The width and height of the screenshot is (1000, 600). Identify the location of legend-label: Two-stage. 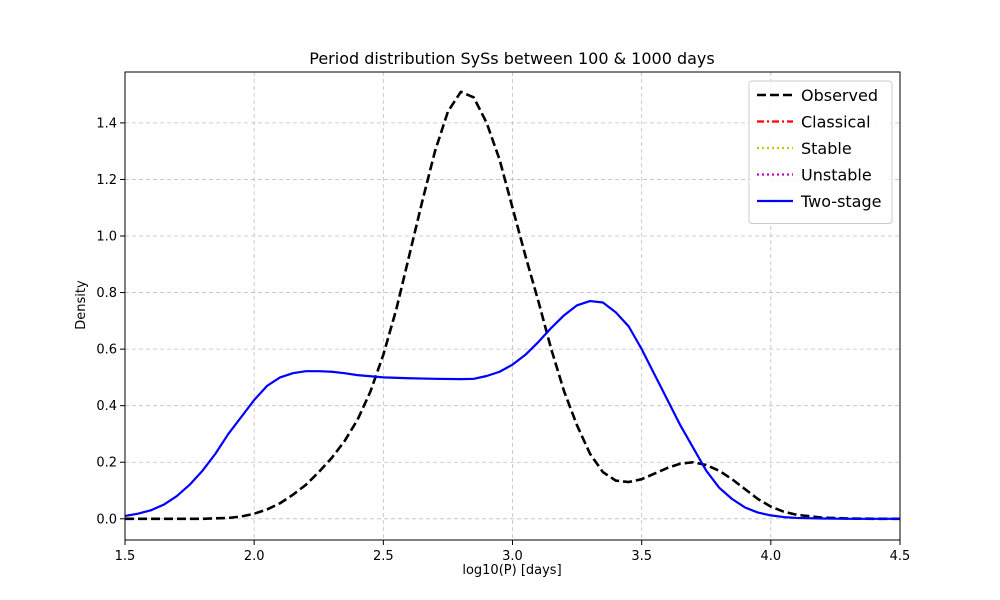
(840, 201).